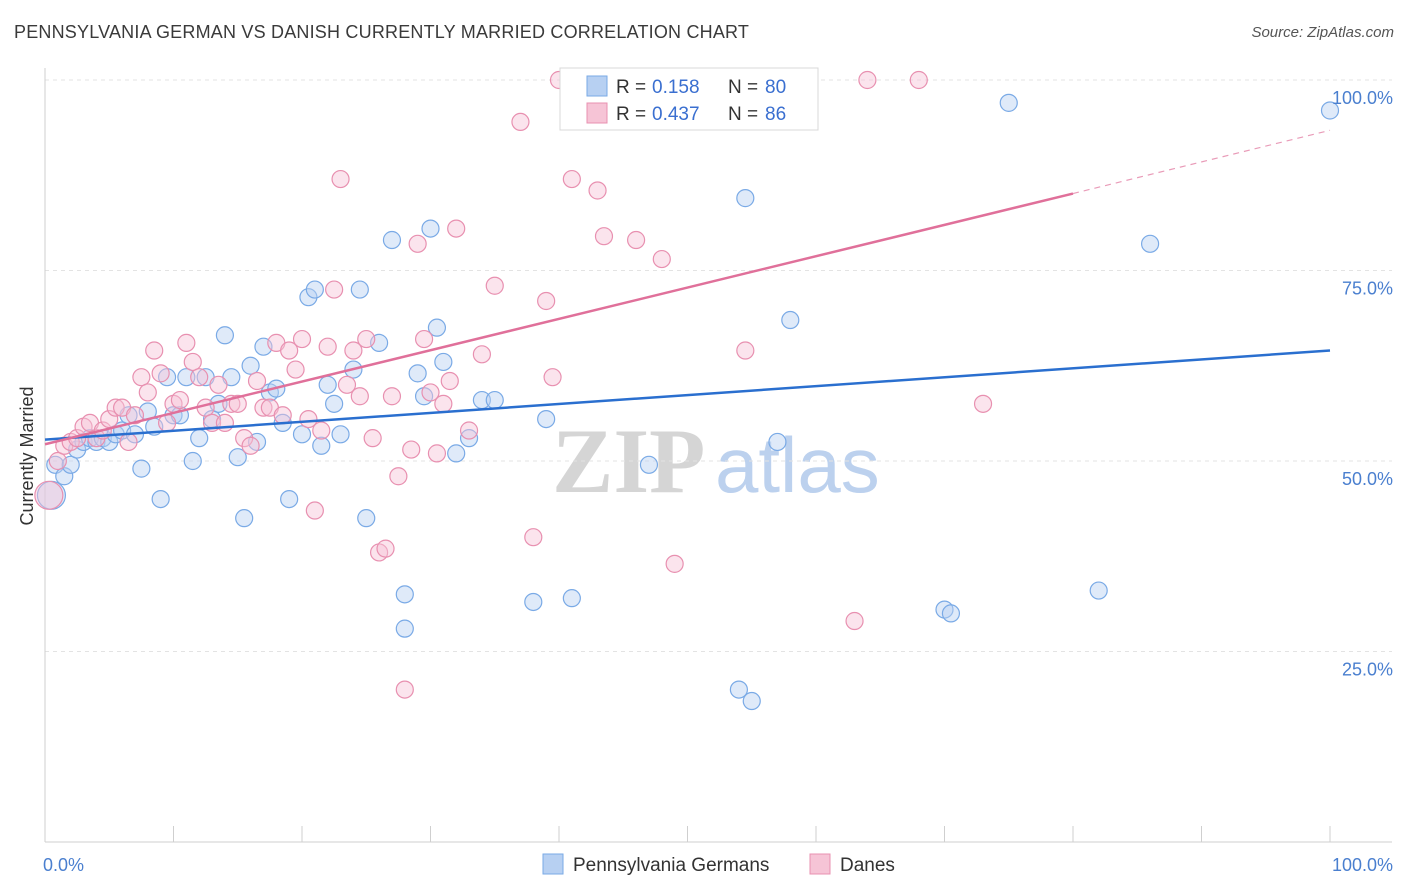  What do you see at coordinates (775, 87) in the screenshot?
I see `legend-n-value-blue: 80` at bounding box center [775, 87].